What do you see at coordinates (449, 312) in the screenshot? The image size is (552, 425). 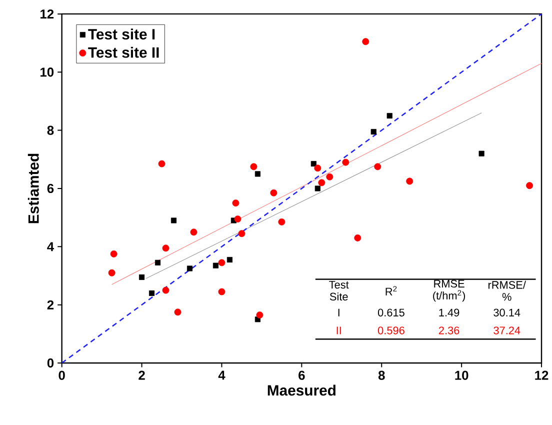 I see `annotation: 1.49` at bounding box center [449, 312].